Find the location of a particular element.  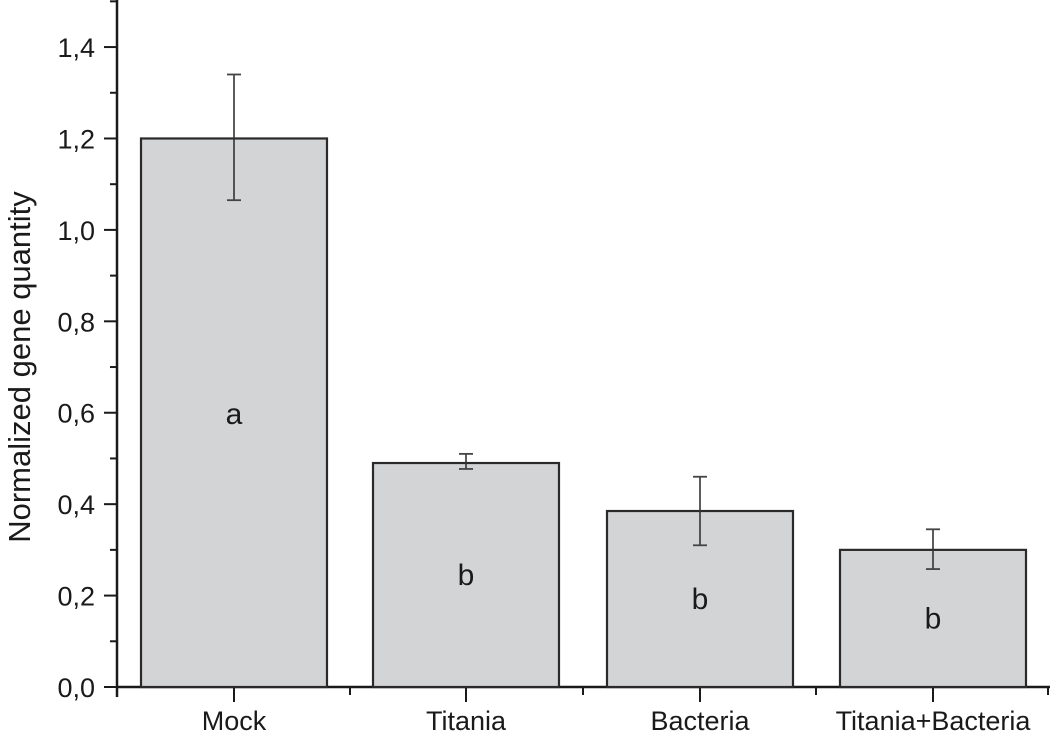

bar-titania: b is located at coordinates (466, 570).